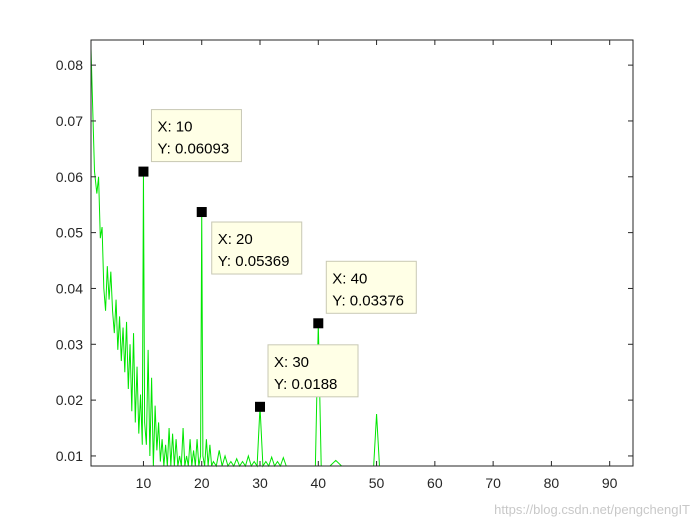  I want to click on x-tick-label: 80, so click(552, 483).